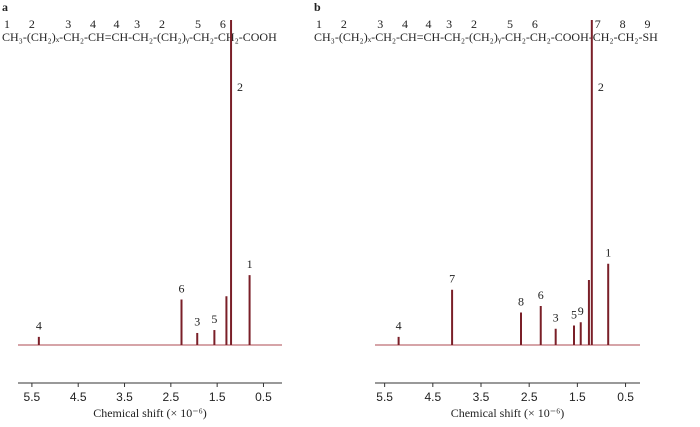 The image size is (700, 427). What do you see at coordinates (452, 279) in the screenshot?
I see `peak-label: 7` at bounding box center [452, 279].